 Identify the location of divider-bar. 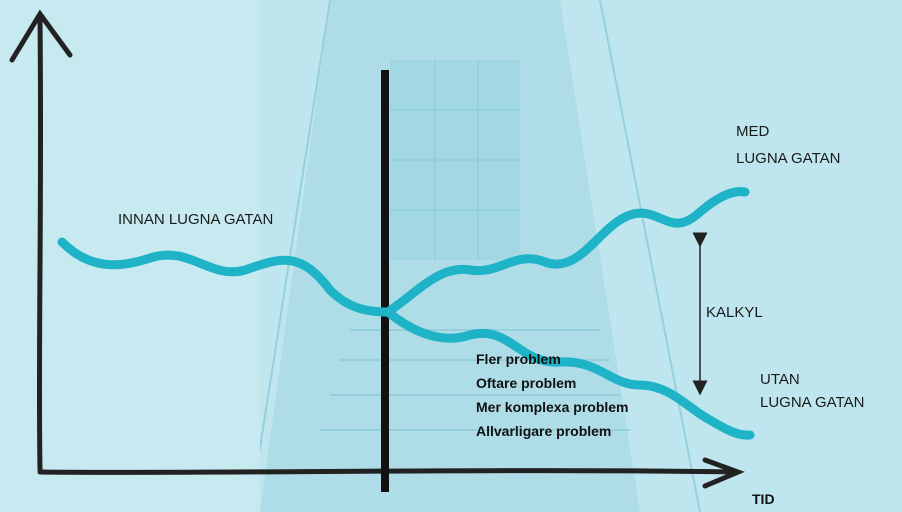
(385, 281).